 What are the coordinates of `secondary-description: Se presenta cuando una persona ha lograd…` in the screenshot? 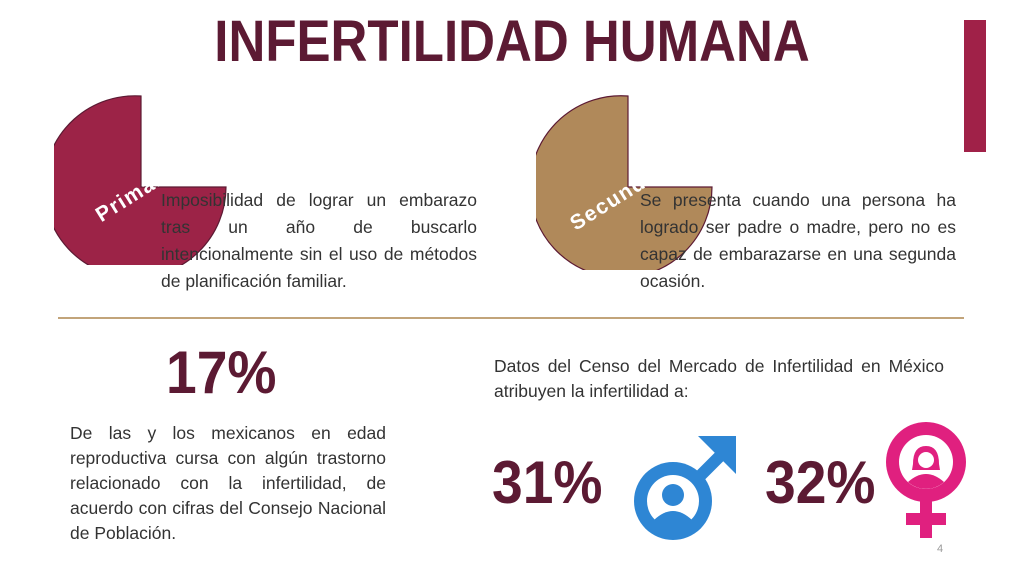 It's located at (798, 240).